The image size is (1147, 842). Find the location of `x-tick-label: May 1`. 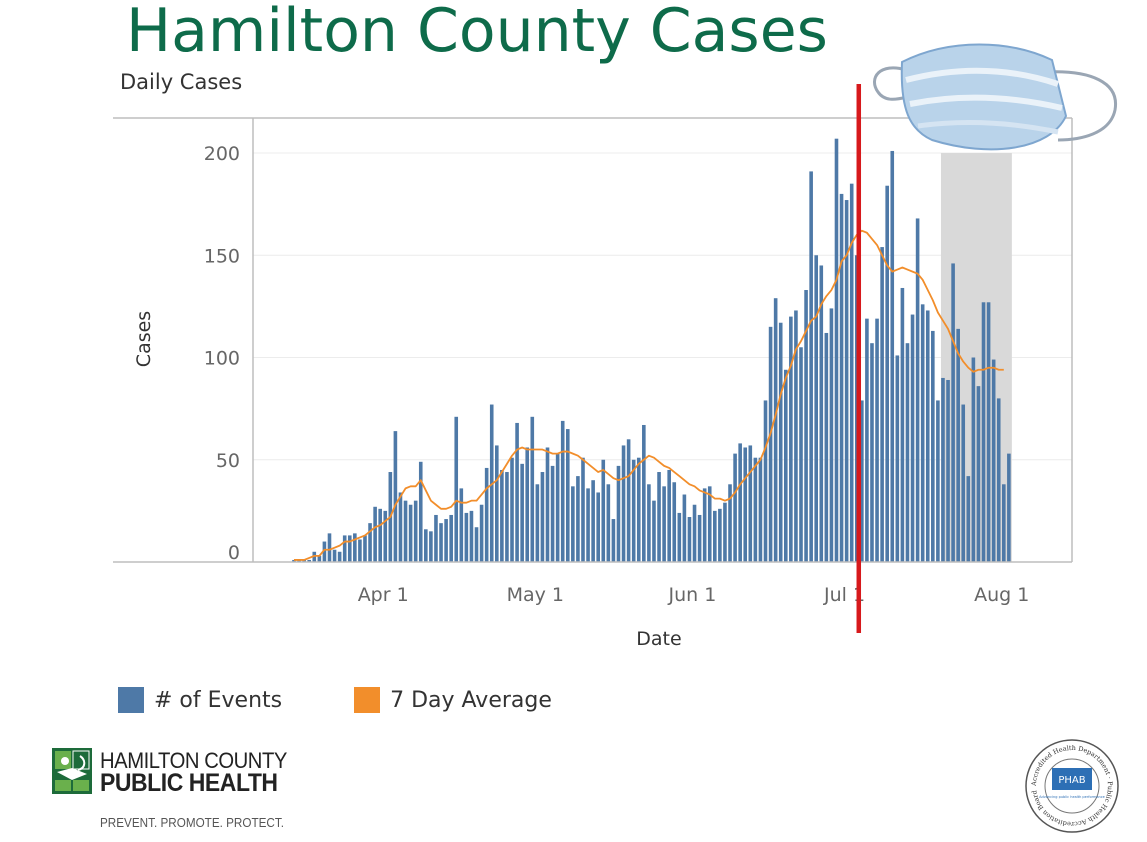

x-tick-label: May 1 is located at coordinates (535, 595).